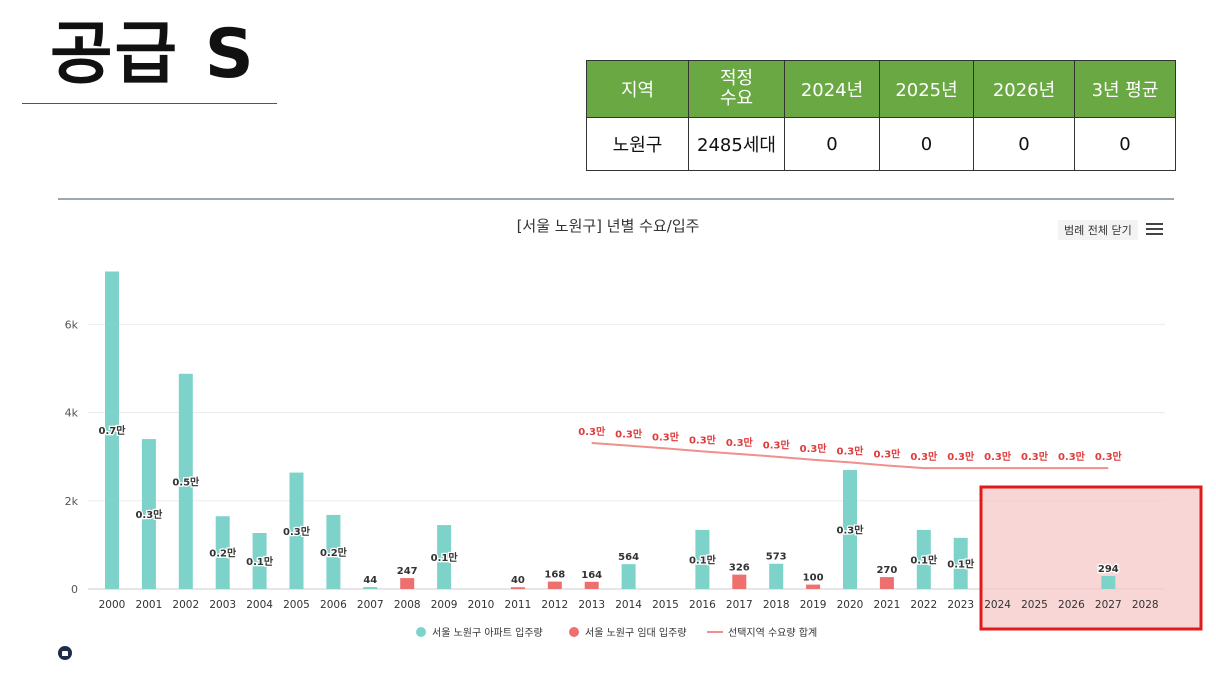 This screenshot has height=684, width=1216. What do you see at coordinates (421, 632) in the screenshot?
I see `legend-marker-sale` at bounding box center [421, 632].